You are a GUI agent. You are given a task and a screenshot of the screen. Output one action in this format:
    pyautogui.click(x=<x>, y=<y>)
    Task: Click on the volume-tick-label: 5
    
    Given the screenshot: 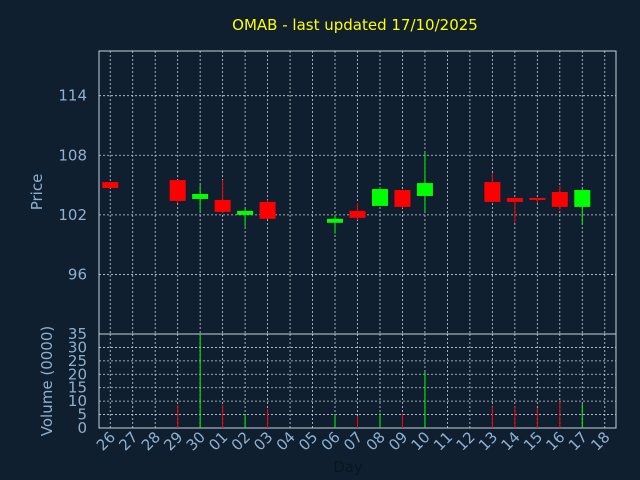 What is the action you would take?
    pyautogui.click(x=82, y=415)
    